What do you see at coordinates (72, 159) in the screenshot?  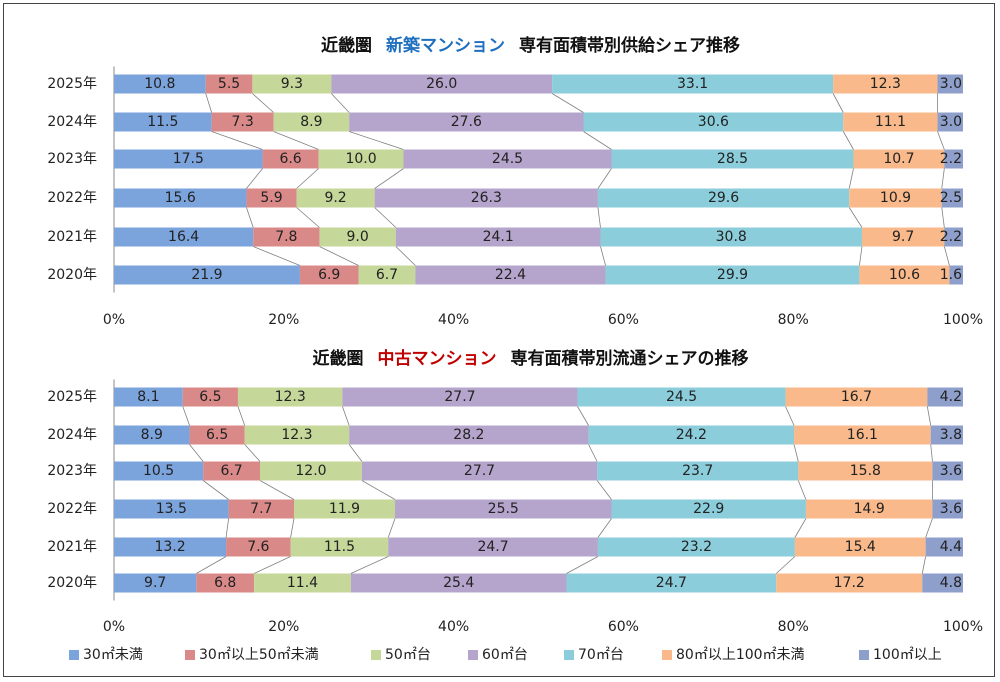 I see `category-label: 2023年` at bounding box center [72, 159].